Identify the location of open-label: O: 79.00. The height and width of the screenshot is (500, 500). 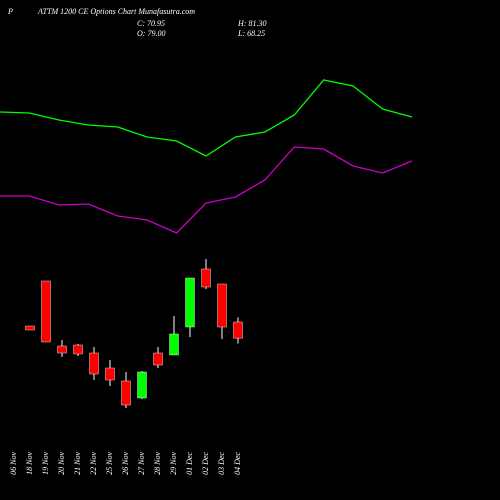
(151, 33).